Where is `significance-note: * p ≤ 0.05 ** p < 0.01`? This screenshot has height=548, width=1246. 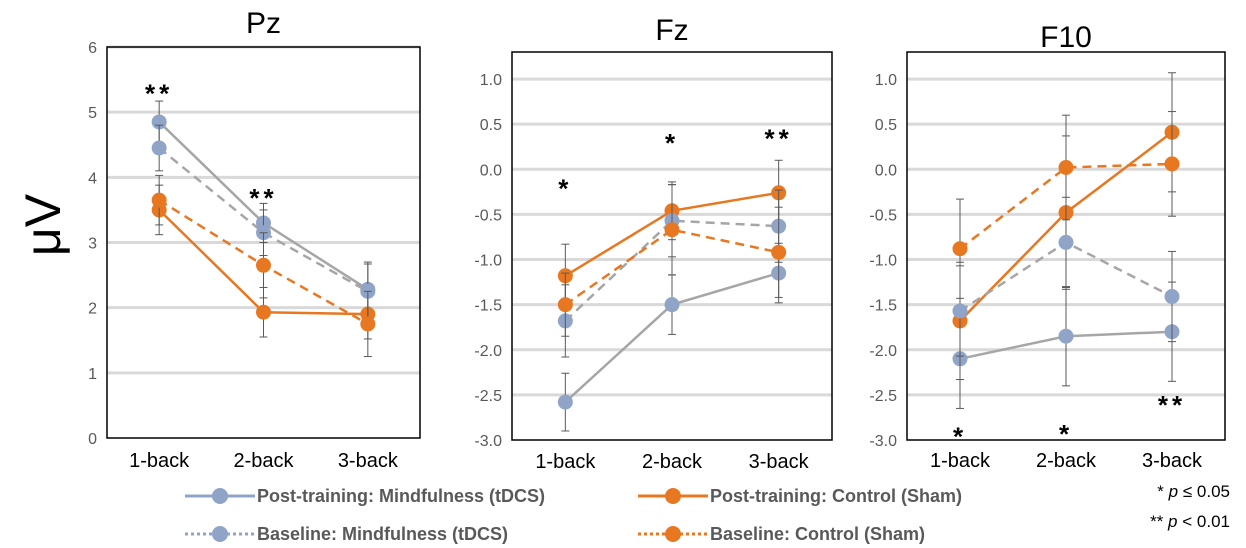
significance-note: * p ≤ 0.05 ** p < 0.01 is located at coordinates (1190, 506).